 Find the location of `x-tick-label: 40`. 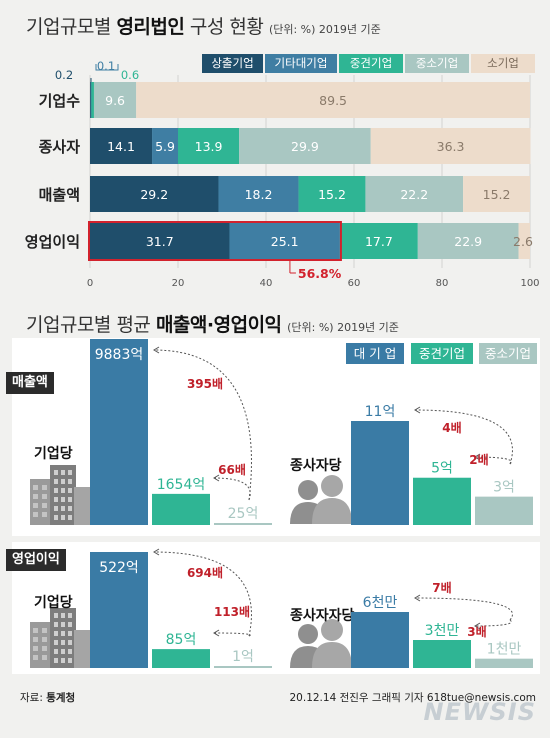

x-tick-label: 40 is located at coordinates (266, 283).